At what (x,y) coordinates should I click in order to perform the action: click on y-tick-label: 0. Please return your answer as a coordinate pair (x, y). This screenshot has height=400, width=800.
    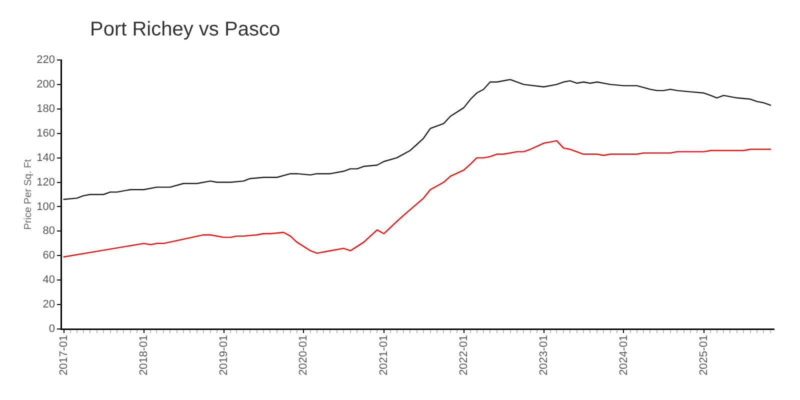
    Looking at the image, I should click on (51, 329).